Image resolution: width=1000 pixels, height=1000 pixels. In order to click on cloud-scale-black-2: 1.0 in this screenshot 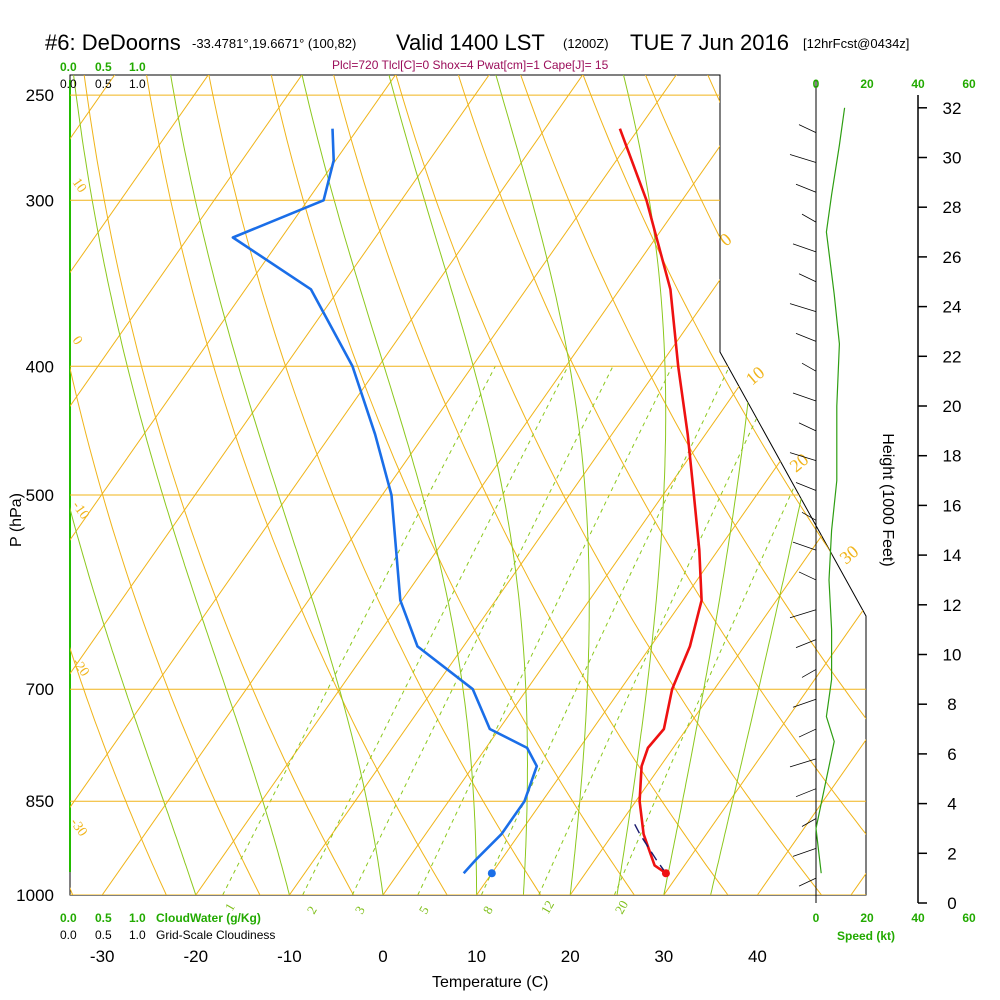, I will do `click(137, 84)`.